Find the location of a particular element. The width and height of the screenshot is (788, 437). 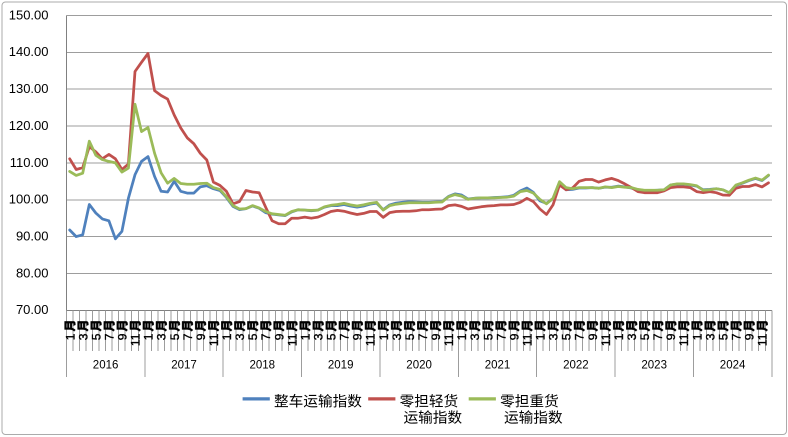

svg-text: 2021 is located at coordinates (498, 366).